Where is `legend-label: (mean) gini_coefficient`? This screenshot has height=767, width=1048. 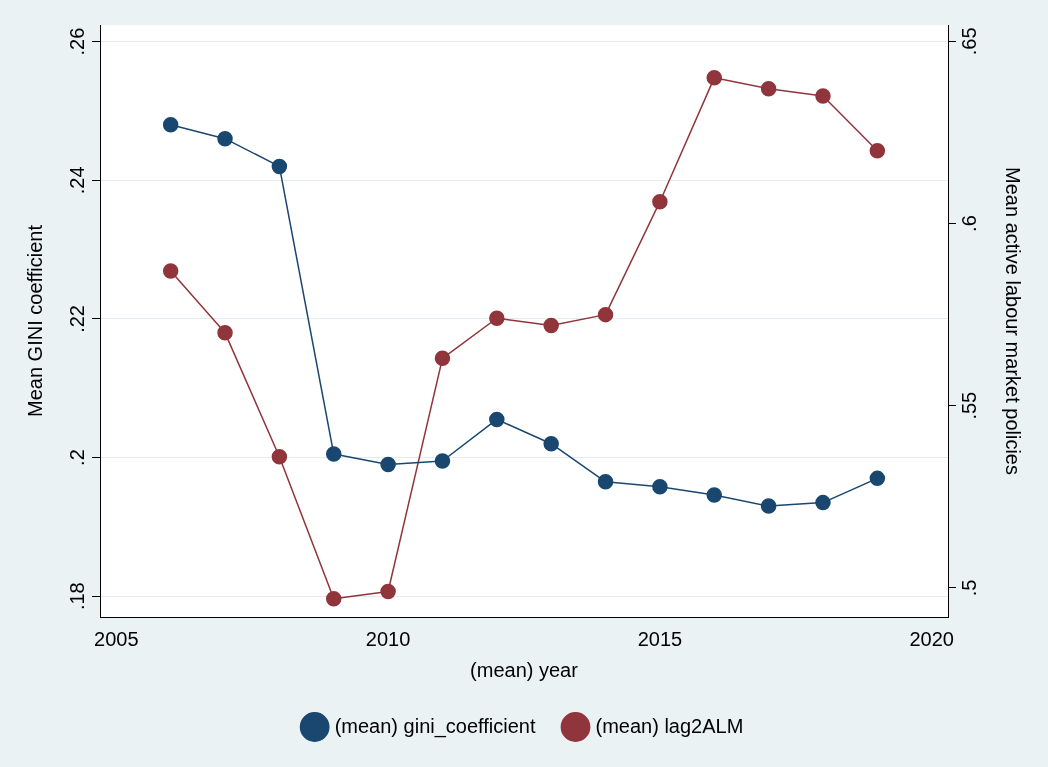
legend-label: (mean) gini_coefficient is located at coordinates (435, 726).